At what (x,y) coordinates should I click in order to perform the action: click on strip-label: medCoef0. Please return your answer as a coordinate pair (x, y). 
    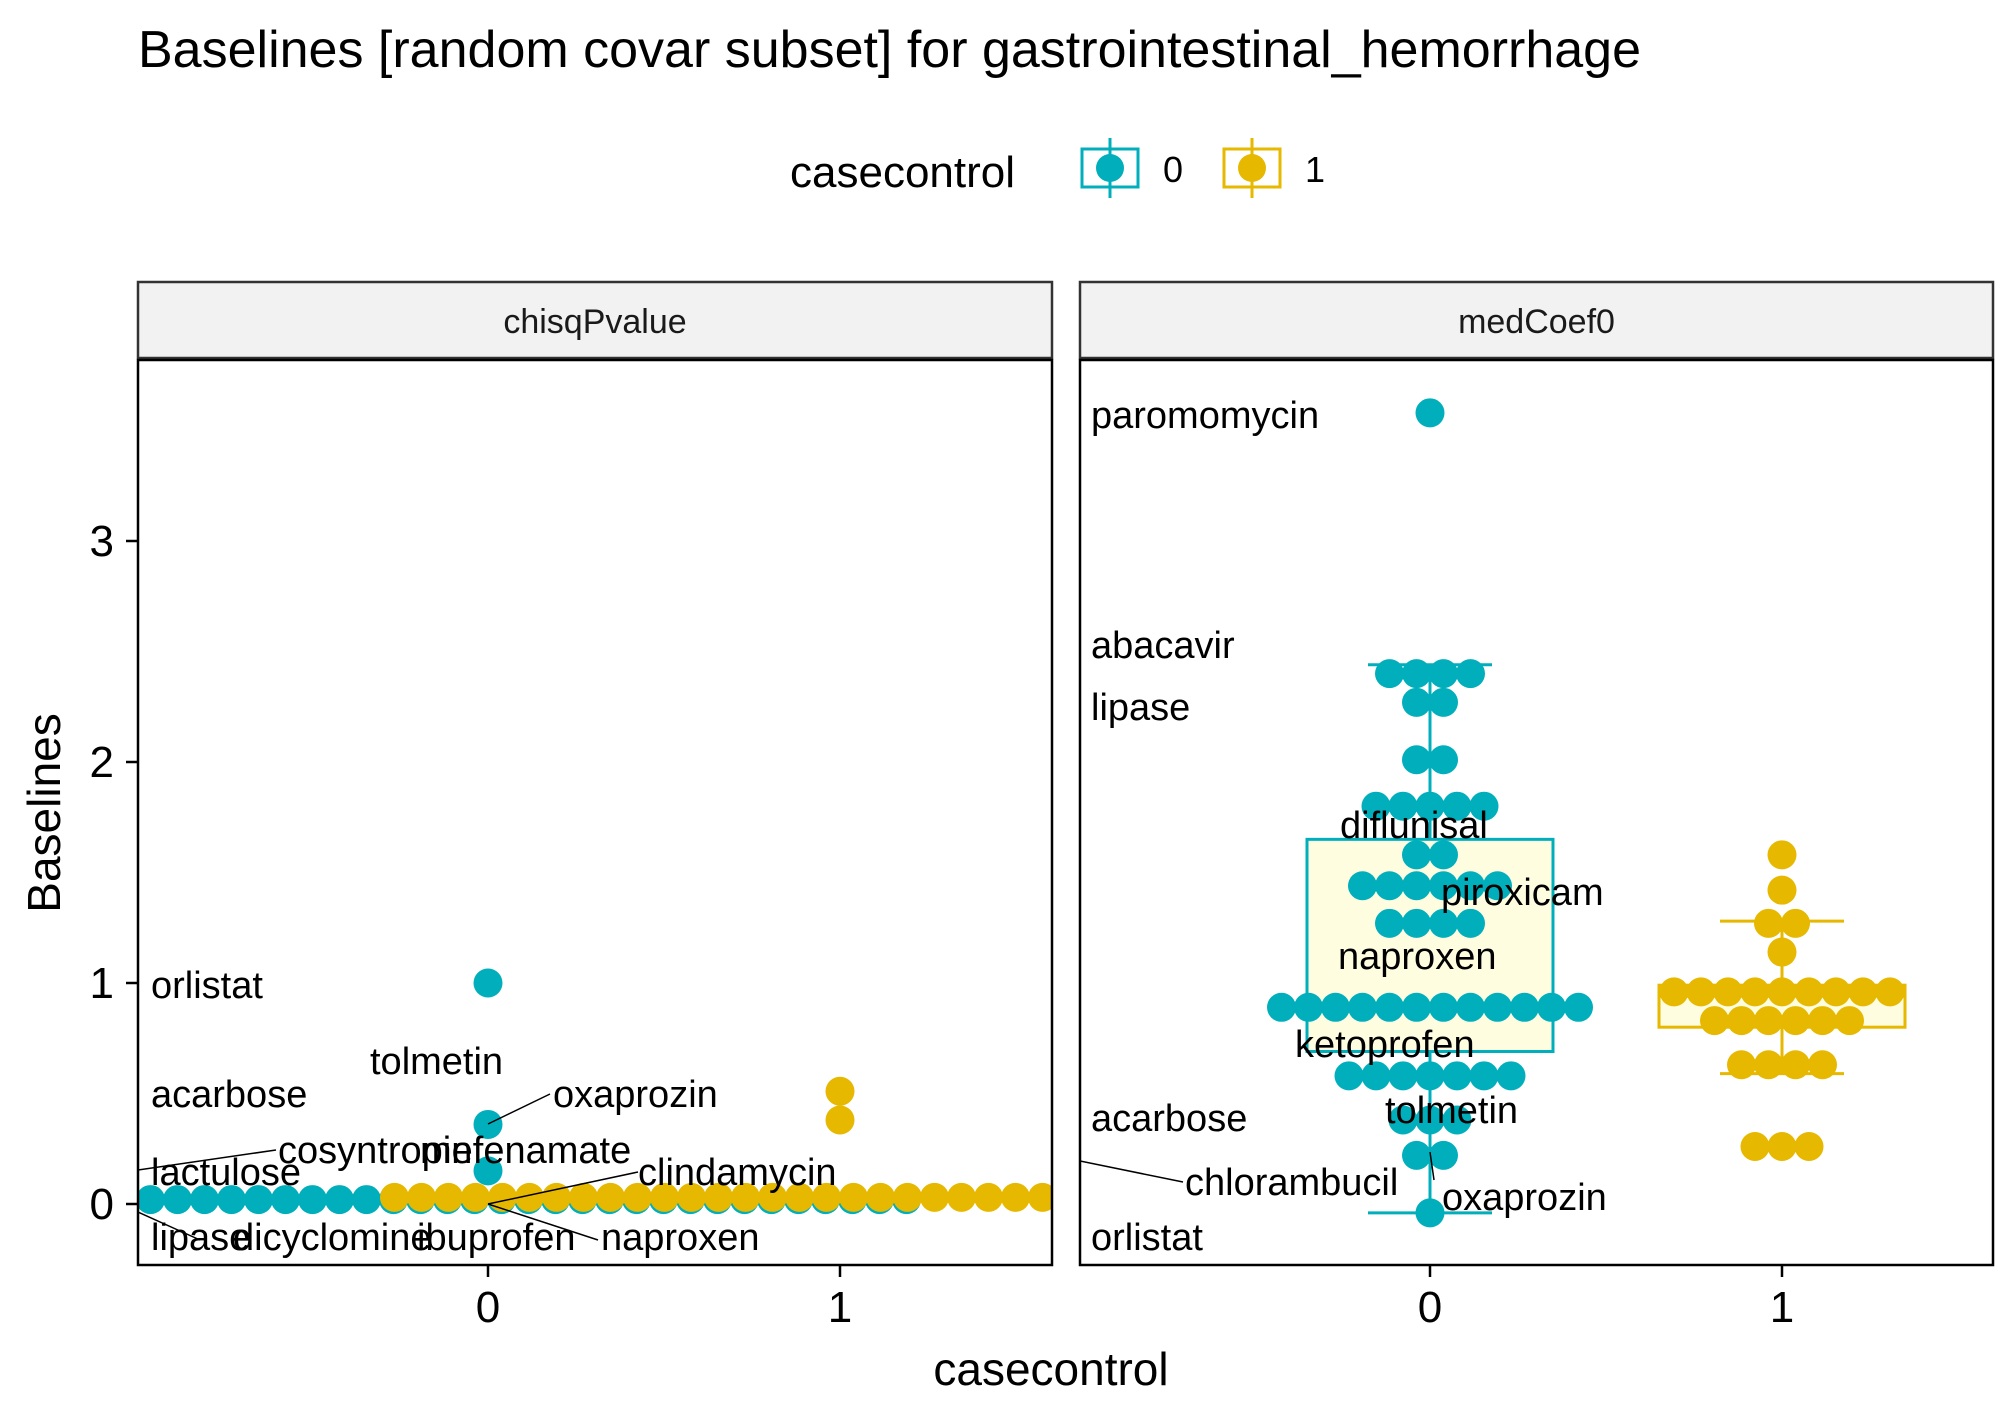
    Looking at the image, I should click on (1536, 322).